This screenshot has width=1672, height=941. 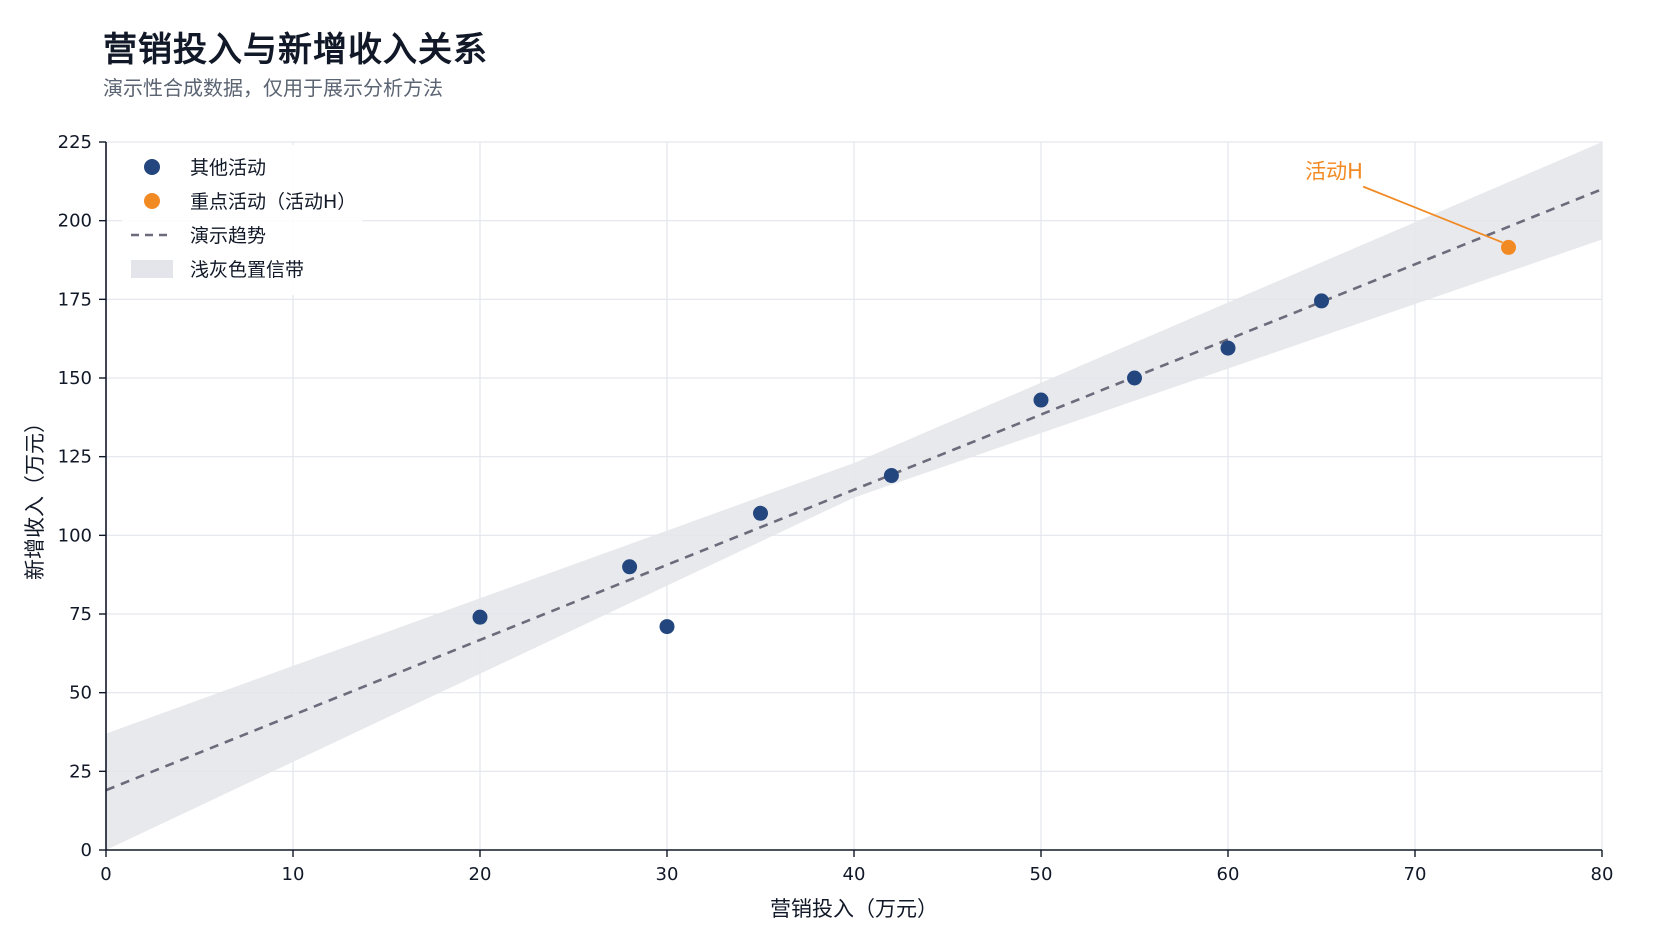 What do you see at coordinates (35, 496) in the screenshot?
I see `y-axis-title: 新增收入（万元）` at bounding box center [35, 496].